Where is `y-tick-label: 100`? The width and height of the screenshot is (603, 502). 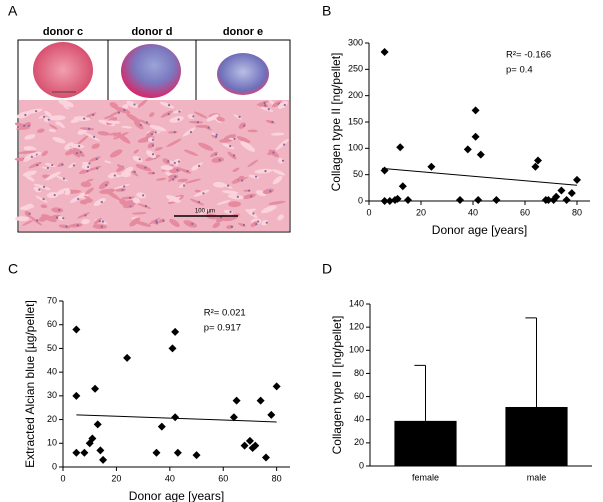
y-tick-label: 100 is located at coordinates (355, 148).